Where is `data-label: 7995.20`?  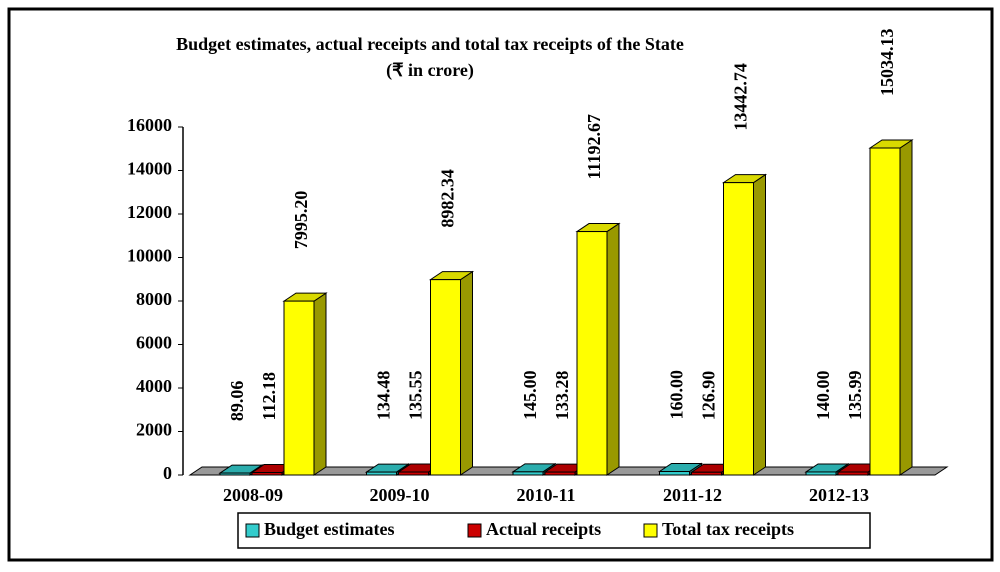 data-label: 7995.20 is located at coordinates (301, 220).